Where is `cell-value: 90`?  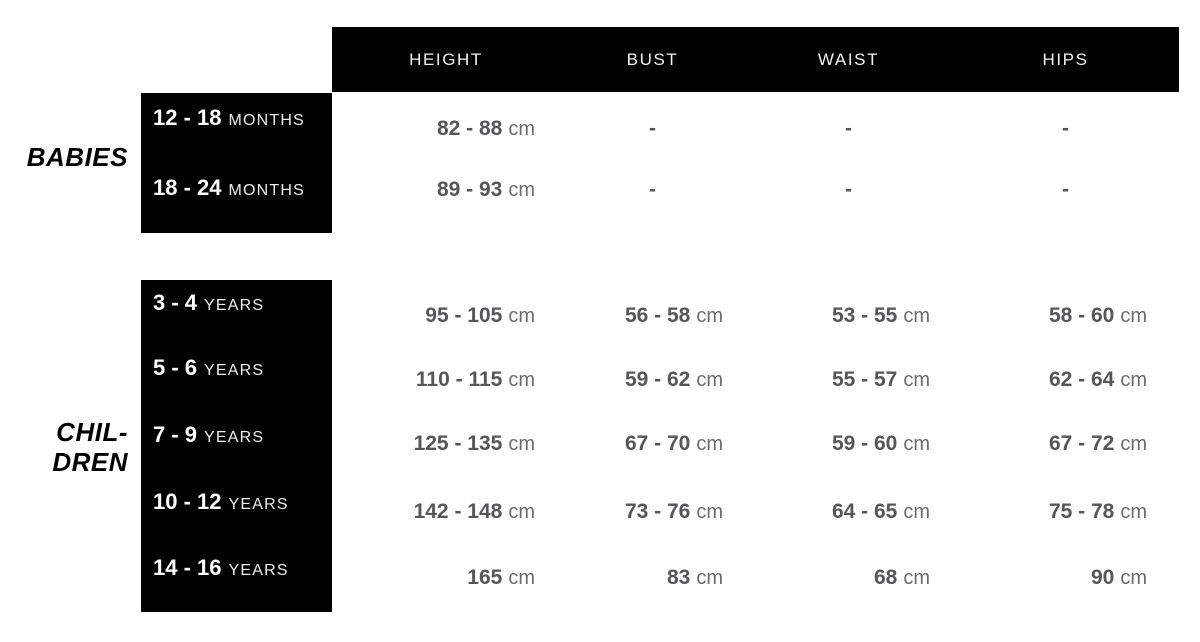 cell-value: 90 is located at coordinates (1102, 577).